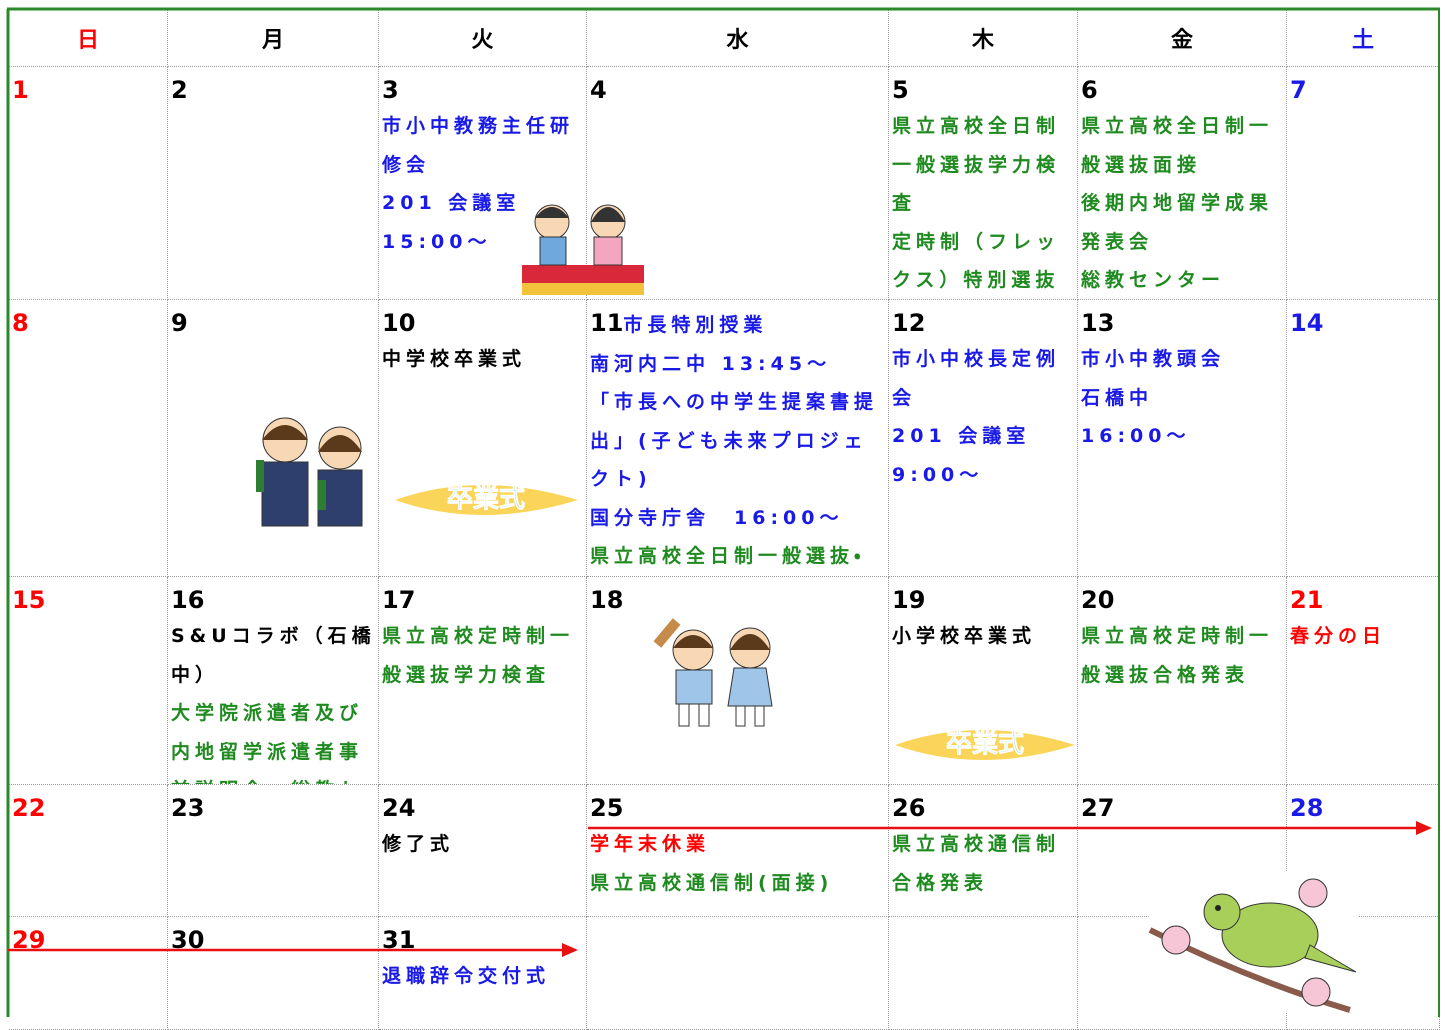 This screenshot has width=1445, height=1030. I want to click on day-number: 17, so click(399, 600).